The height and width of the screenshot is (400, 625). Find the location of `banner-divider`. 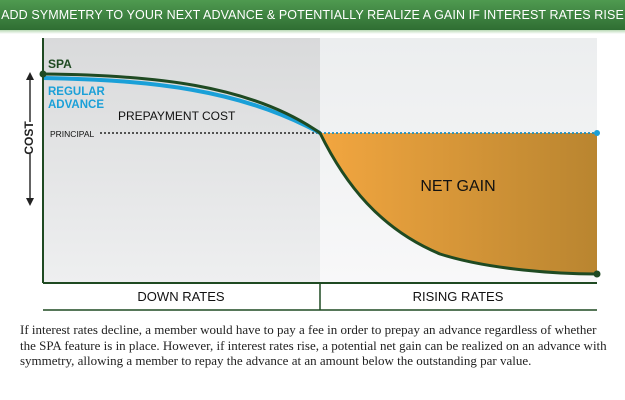

banner-divider is located at coordinates (312, 32).